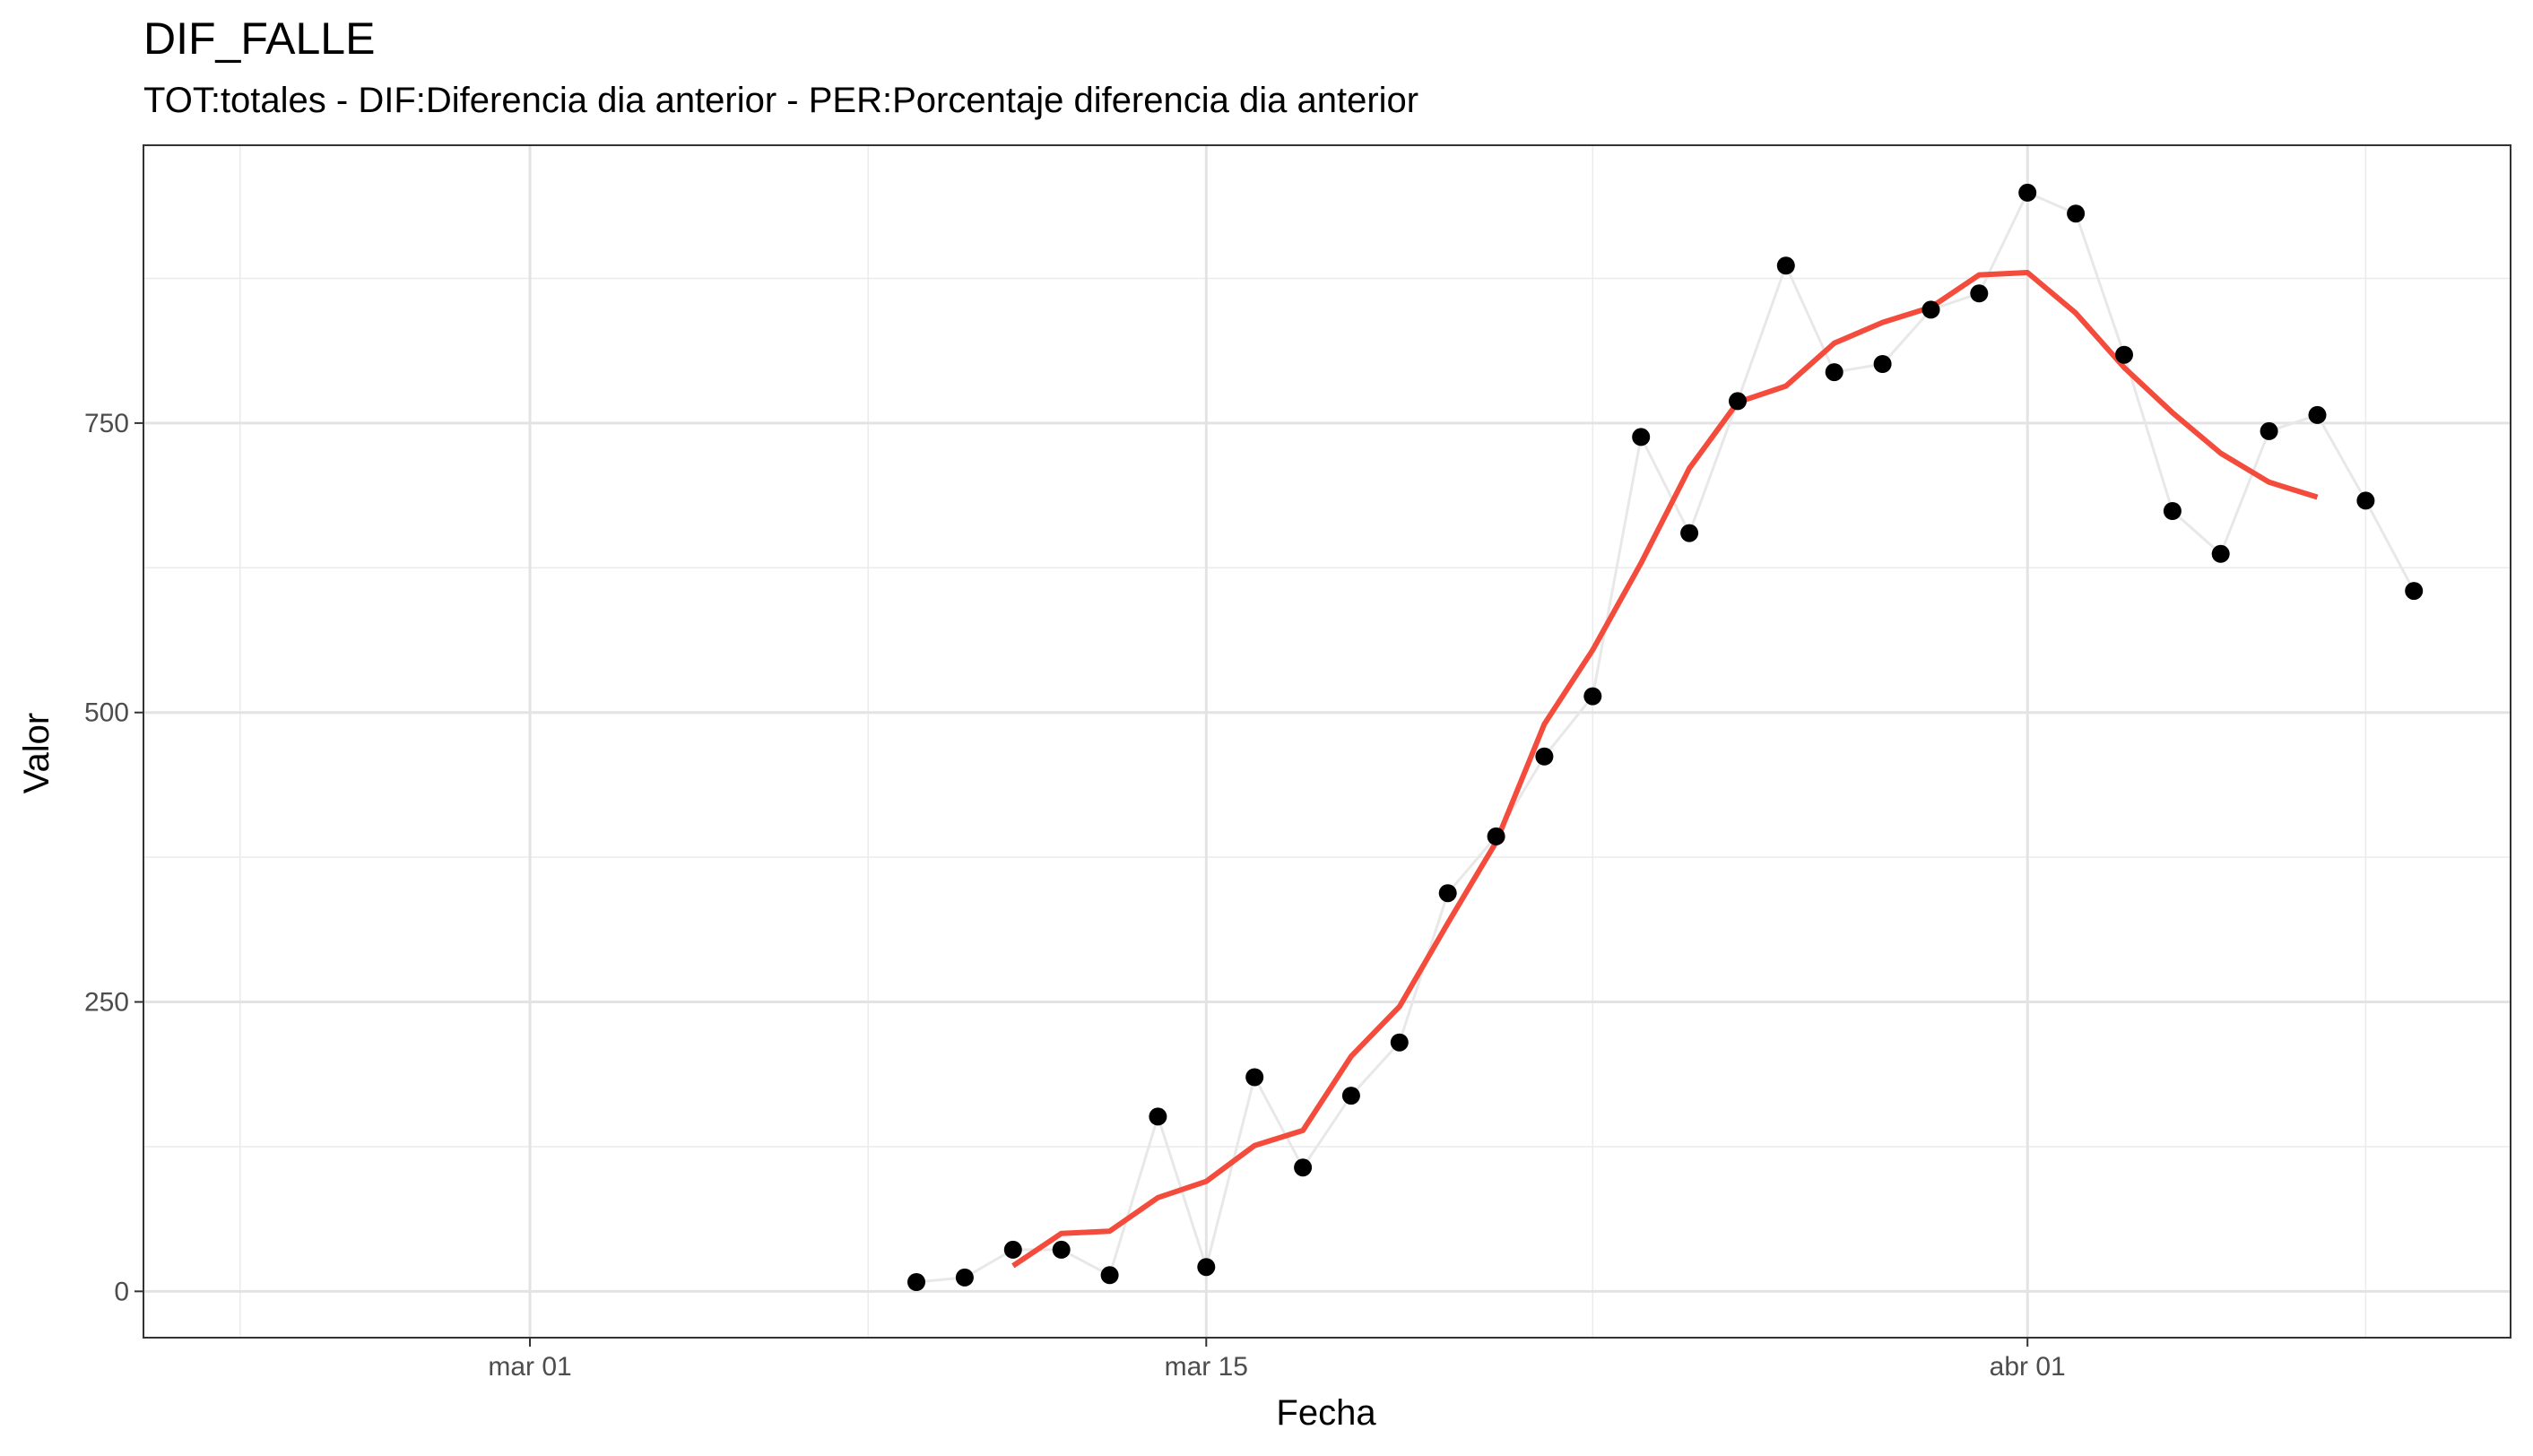 This screenshot has width=2533, height=1456. What do you see at coordinates (1277, 1360) in the screenshot?
I see `x-axis: mar 01 mar 15 abr 01` at bounding box center [1277, 1360].